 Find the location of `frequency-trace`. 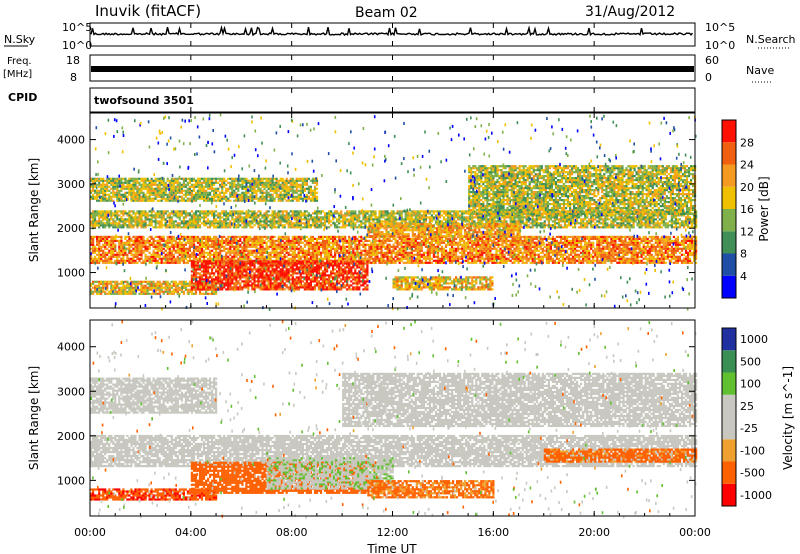

frequency-trace is located at coordinates (392, 69).